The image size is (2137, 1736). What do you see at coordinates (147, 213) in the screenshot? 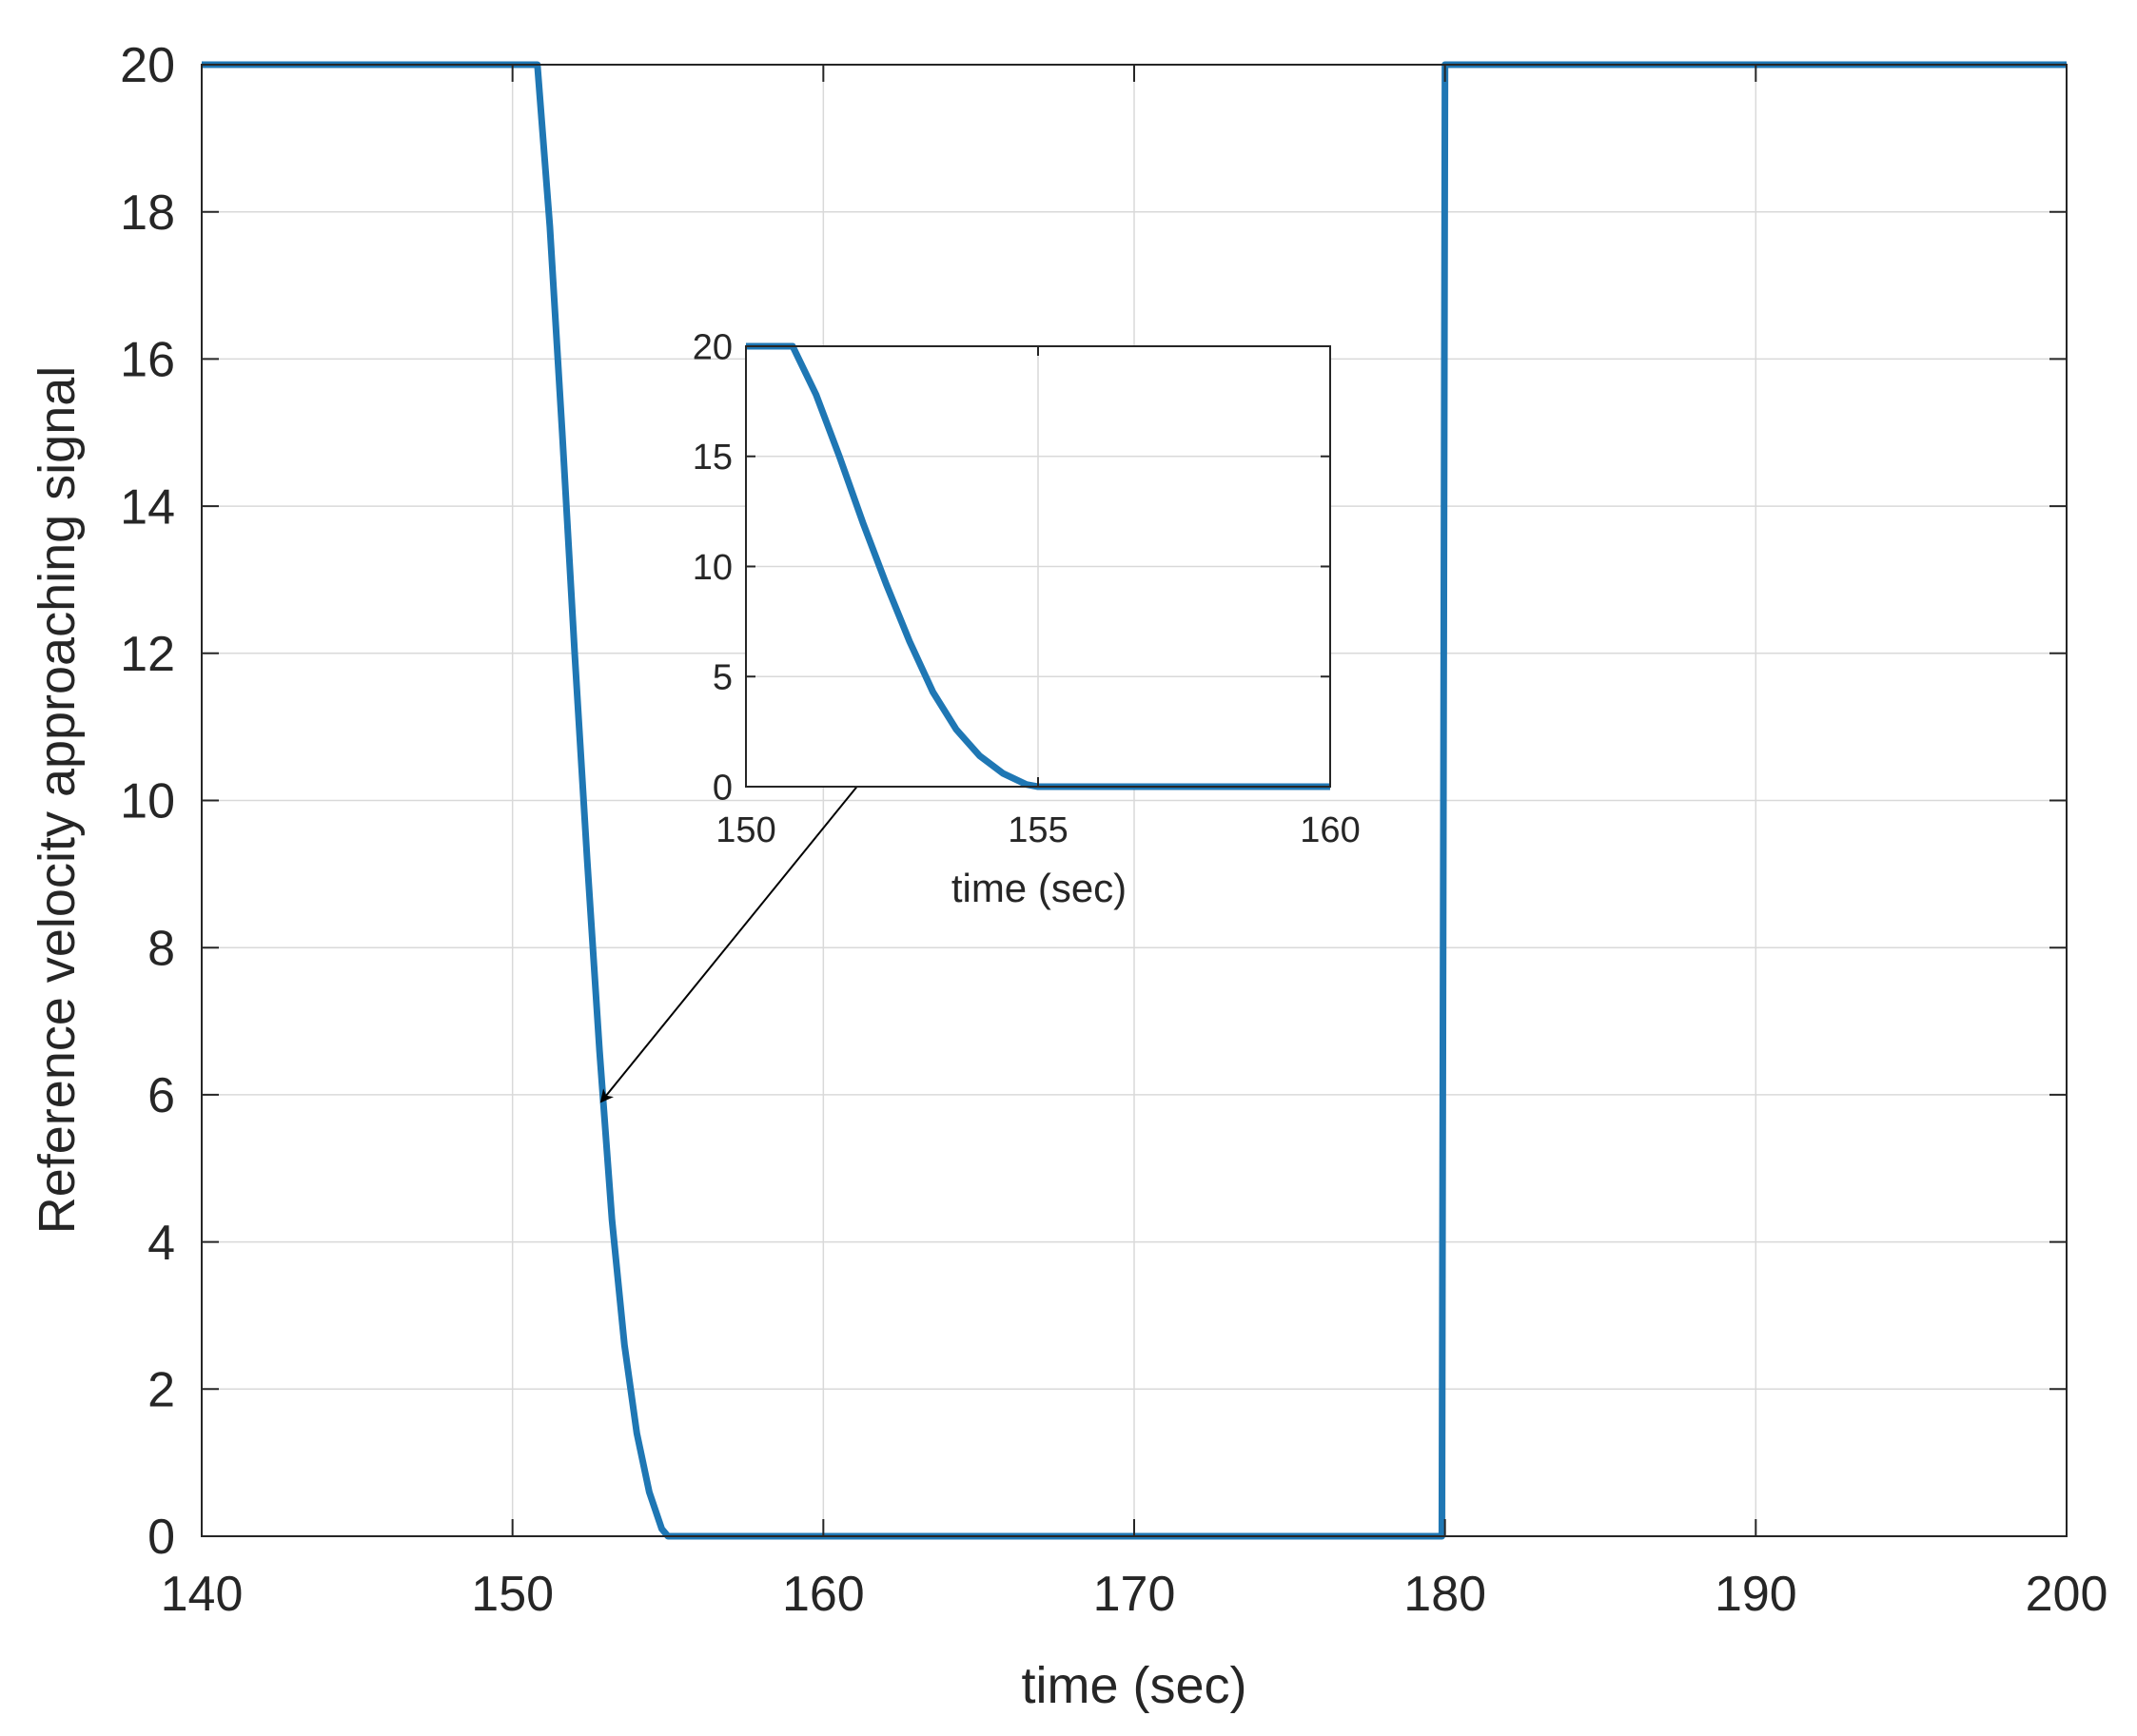
I see `main-y-tick-label: 18` at bounding box center [147, 213].